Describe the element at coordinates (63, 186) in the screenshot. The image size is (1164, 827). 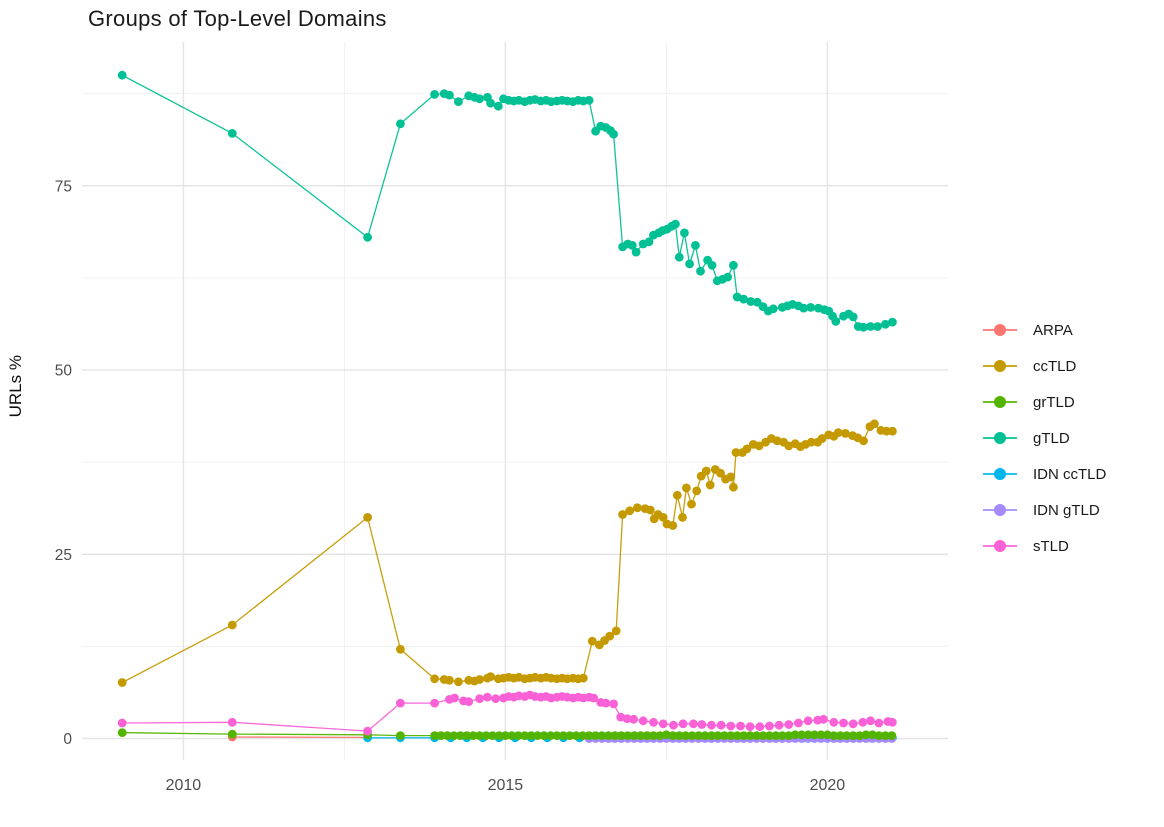
I see `y-tick-label: 75` at that location.